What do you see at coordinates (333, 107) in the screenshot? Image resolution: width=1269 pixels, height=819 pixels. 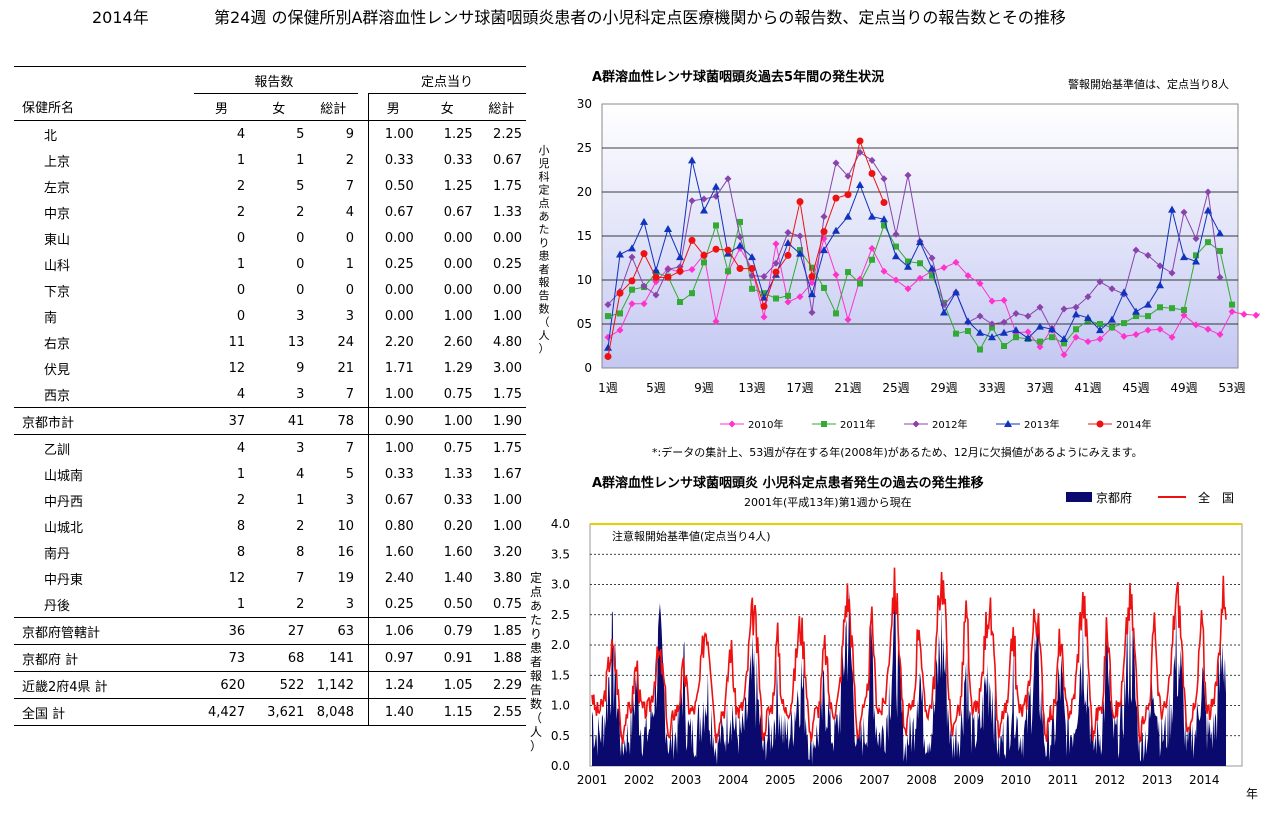 I see `total-column-header: 総計` at bounding box center [333, 107].